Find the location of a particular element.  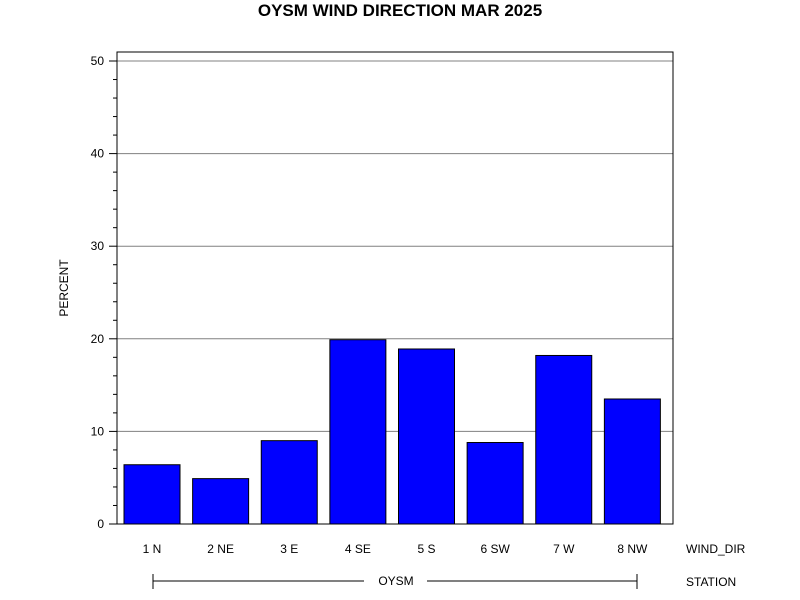

x-tick-label: 3 E is located at coordinates (289, 549).